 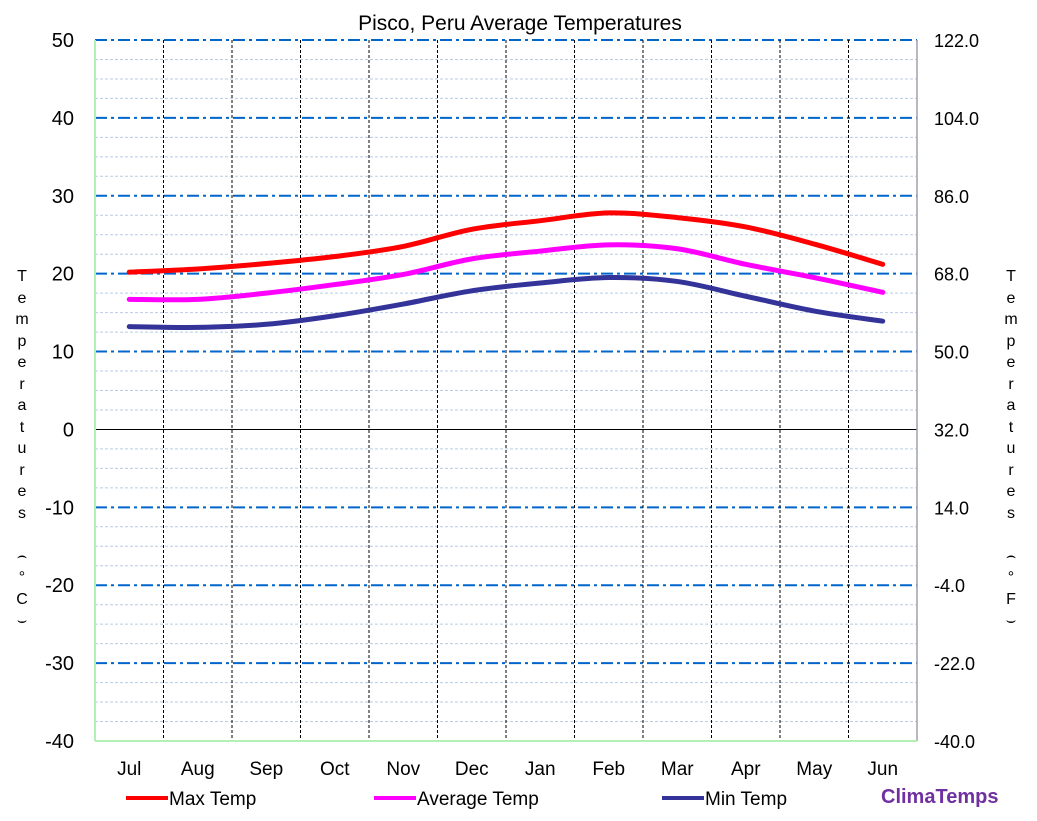 I want to click on y-tick-label: -30, so click(x=59, y=664).